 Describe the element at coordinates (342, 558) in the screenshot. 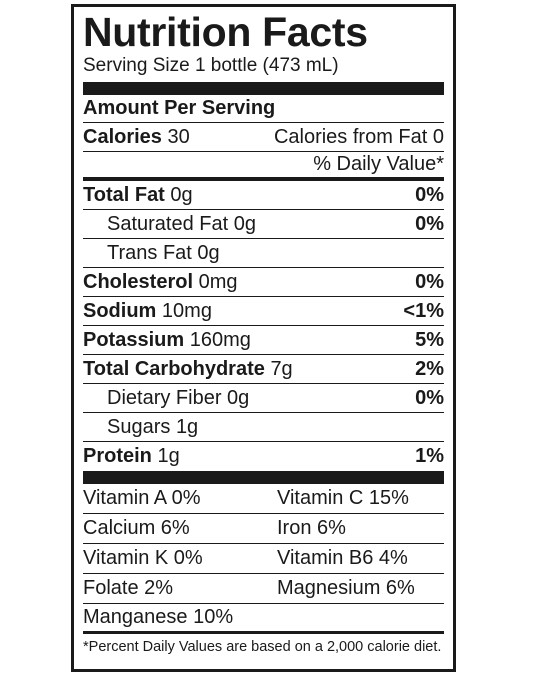

I see `vitamin-item: Vitamin B6 4%` at that location.